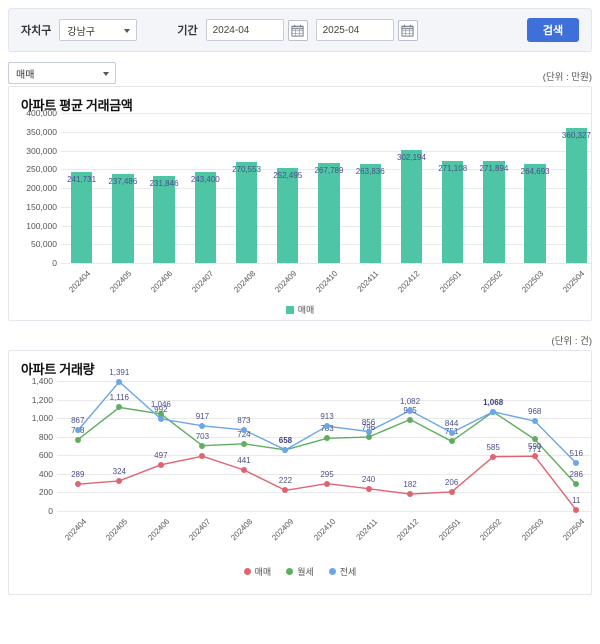  What do you see at coordinates (571, 341) in the screenshot?
I see `panel2-unit: (단위 : 건)` at bounding box center [571, 341].